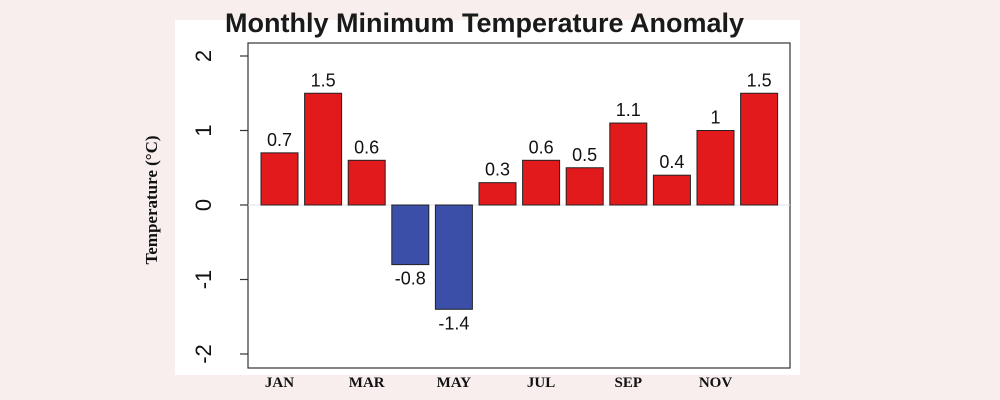  Describe the element at coordinates (671, 190) in the screenshot. I see `bar-oct` at that location.